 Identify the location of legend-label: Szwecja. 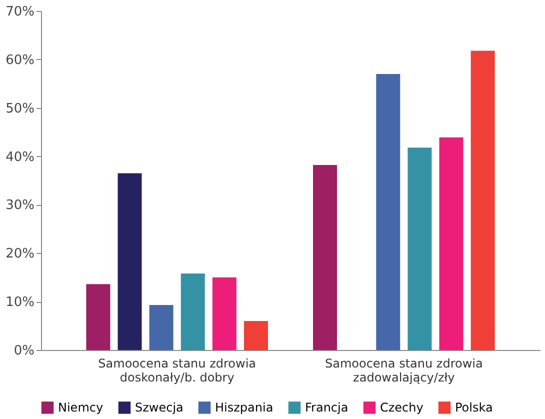
(159, 407).